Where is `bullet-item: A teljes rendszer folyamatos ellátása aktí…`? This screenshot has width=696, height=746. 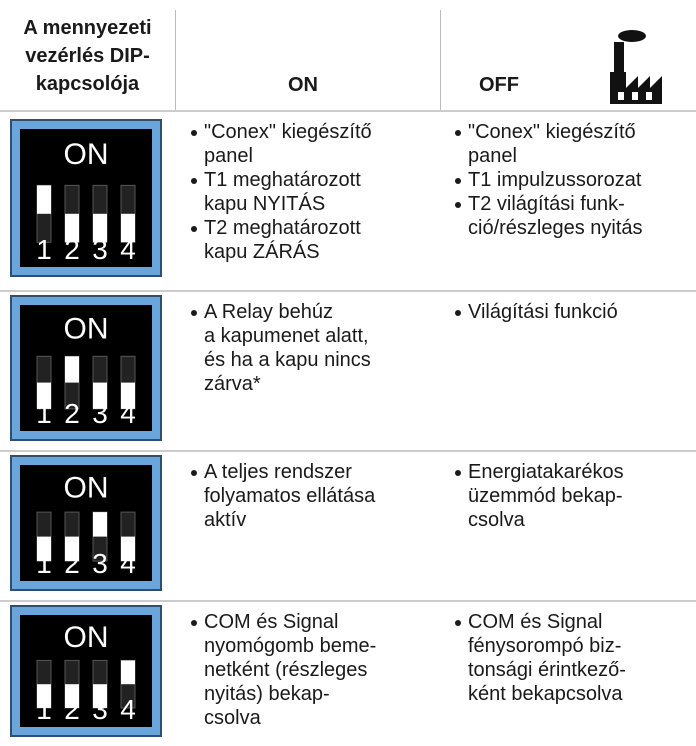 bullet-item: A teljes rendszer folyamatos ellátása aktí… is located at coordinates (282, 496).